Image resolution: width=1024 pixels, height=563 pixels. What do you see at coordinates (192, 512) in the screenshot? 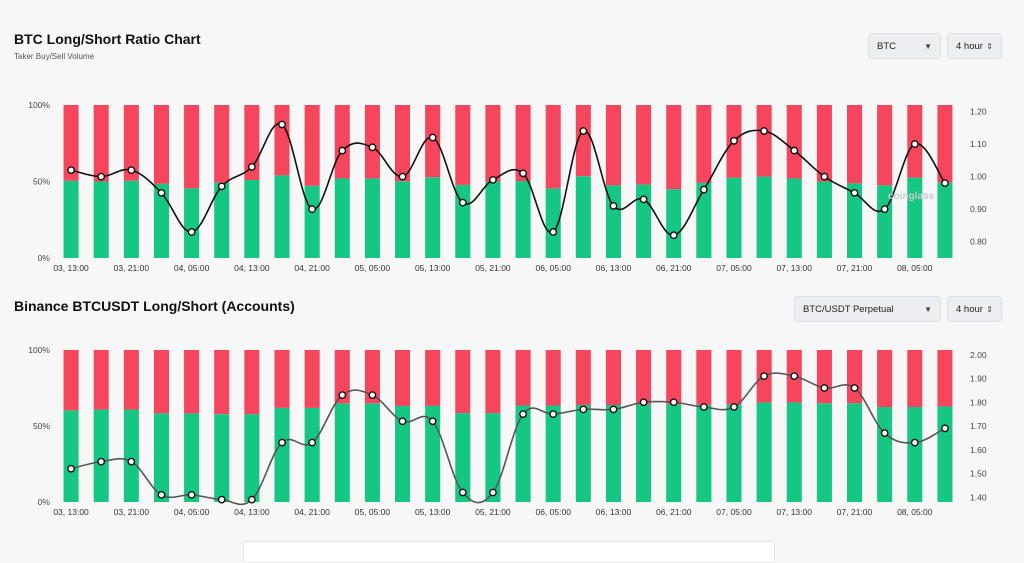
I see `chart2-x-tick: 04, 05:00` at bounding box center [192, 512].